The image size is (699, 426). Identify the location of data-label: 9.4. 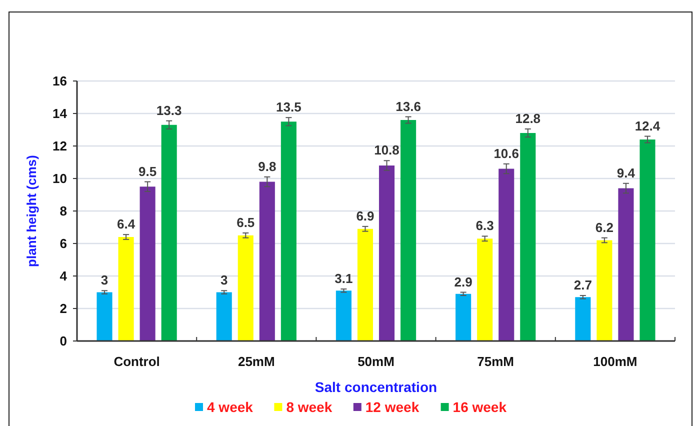
(626, 172).